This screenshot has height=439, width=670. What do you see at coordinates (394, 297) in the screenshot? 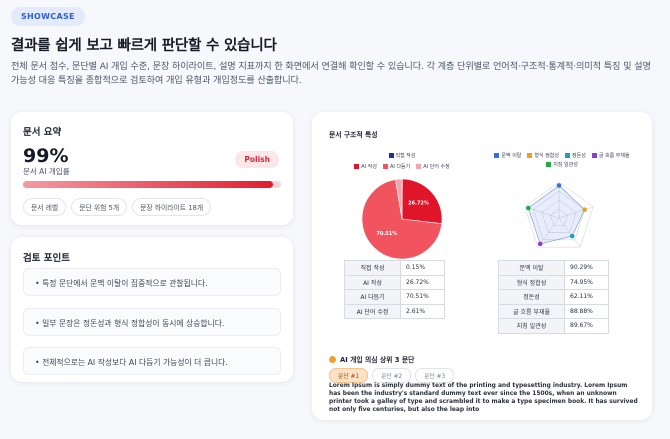
I see `table-row: AI 다듬기 70.51%` at bounding box center [394, 297].